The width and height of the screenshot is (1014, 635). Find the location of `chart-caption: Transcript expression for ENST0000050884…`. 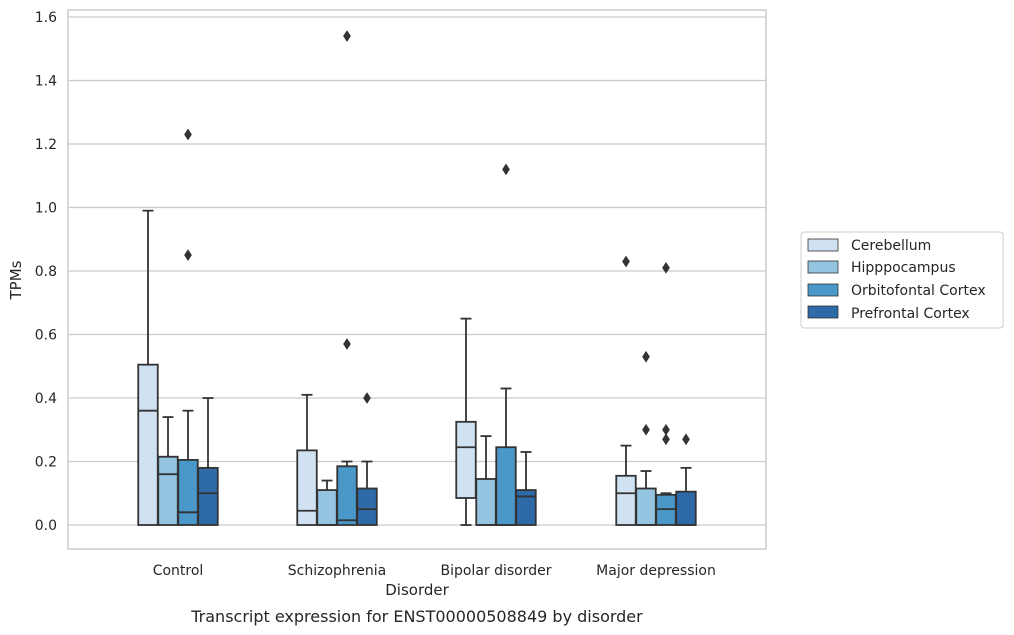

chart-caption: Transcript expression for ENST0000050884… is located at coordinates (416, 616).